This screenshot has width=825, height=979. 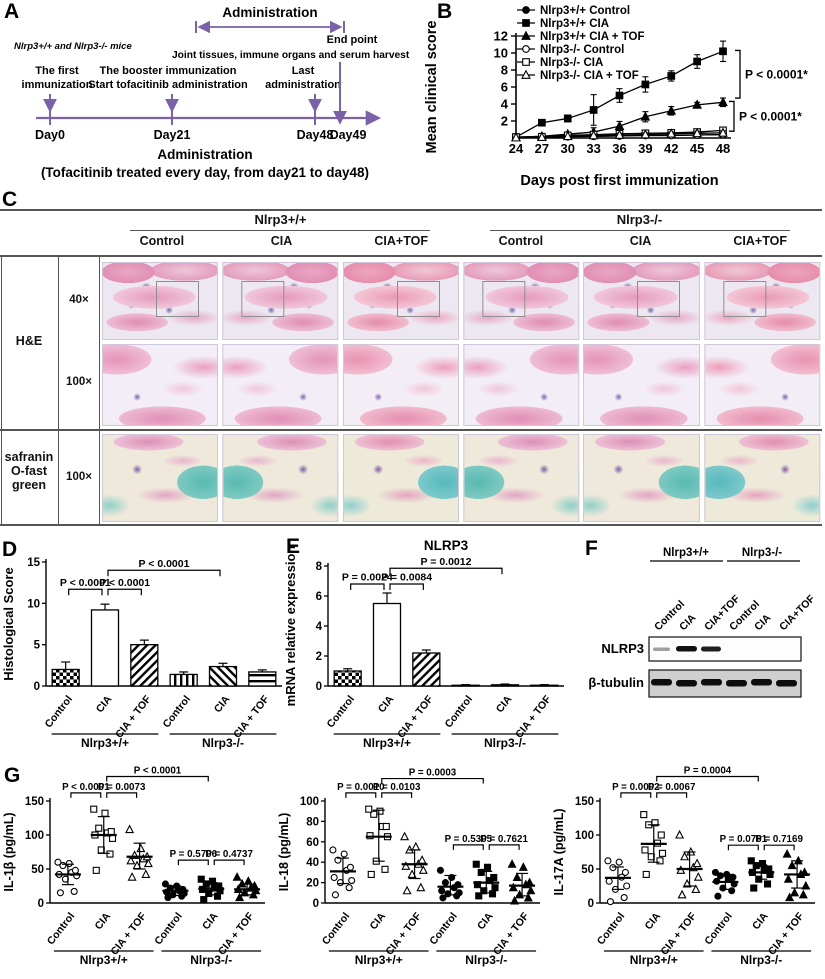 I want to click on stain-line: safranin, so click(x=29, y=457).